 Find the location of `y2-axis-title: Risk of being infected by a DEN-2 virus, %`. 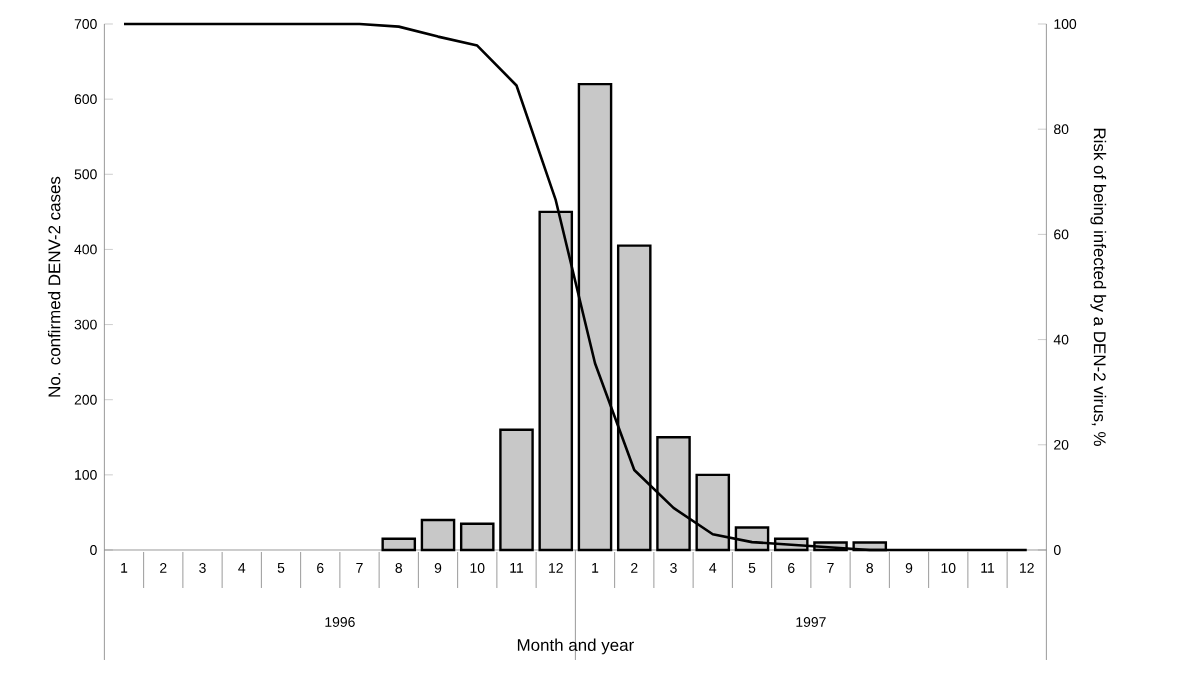

y2-axis-title: Risk of being infected by a DEN-2 virus, % is located at coordinates (1098, 287).